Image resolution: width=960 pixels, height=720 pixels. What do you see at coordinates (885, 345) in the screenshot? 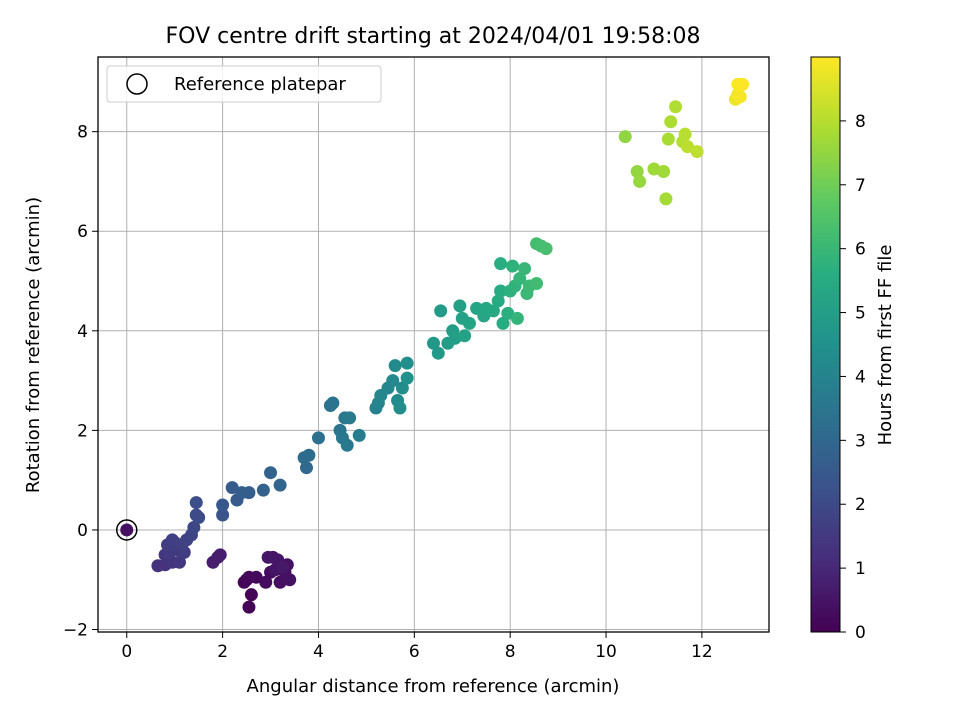
I see `colorbar-label: Hours from first FF file` at bounding box center [885, 345].